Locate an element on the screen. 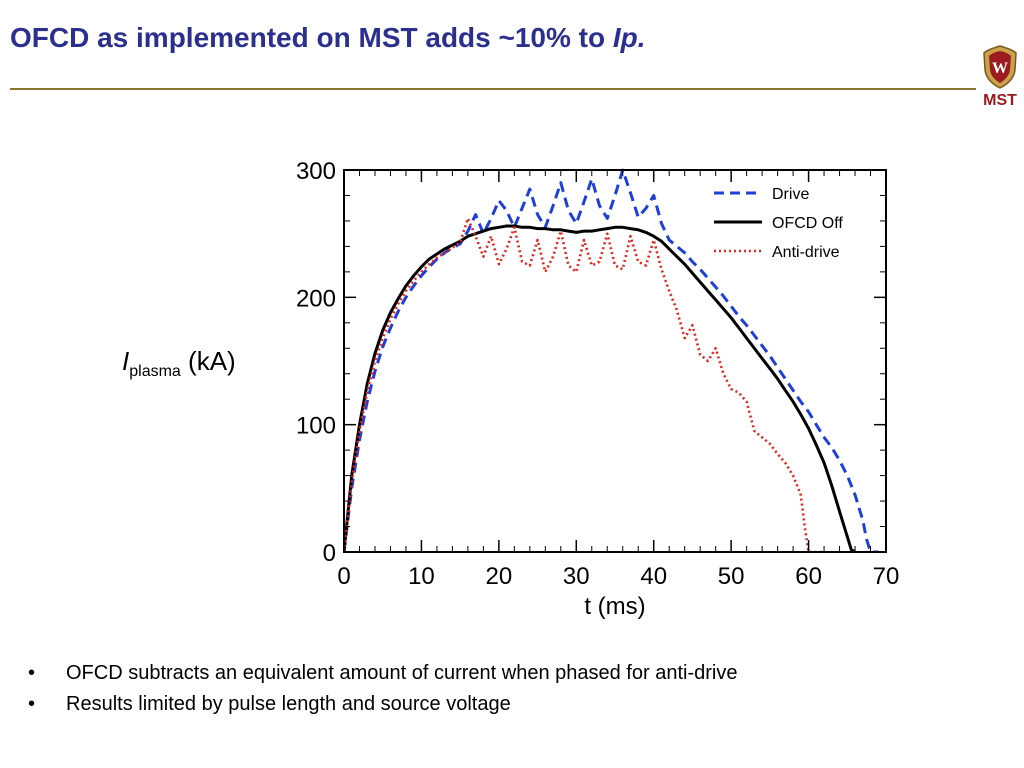  x-tick-label: 70 is located at coordinates (886, 576).